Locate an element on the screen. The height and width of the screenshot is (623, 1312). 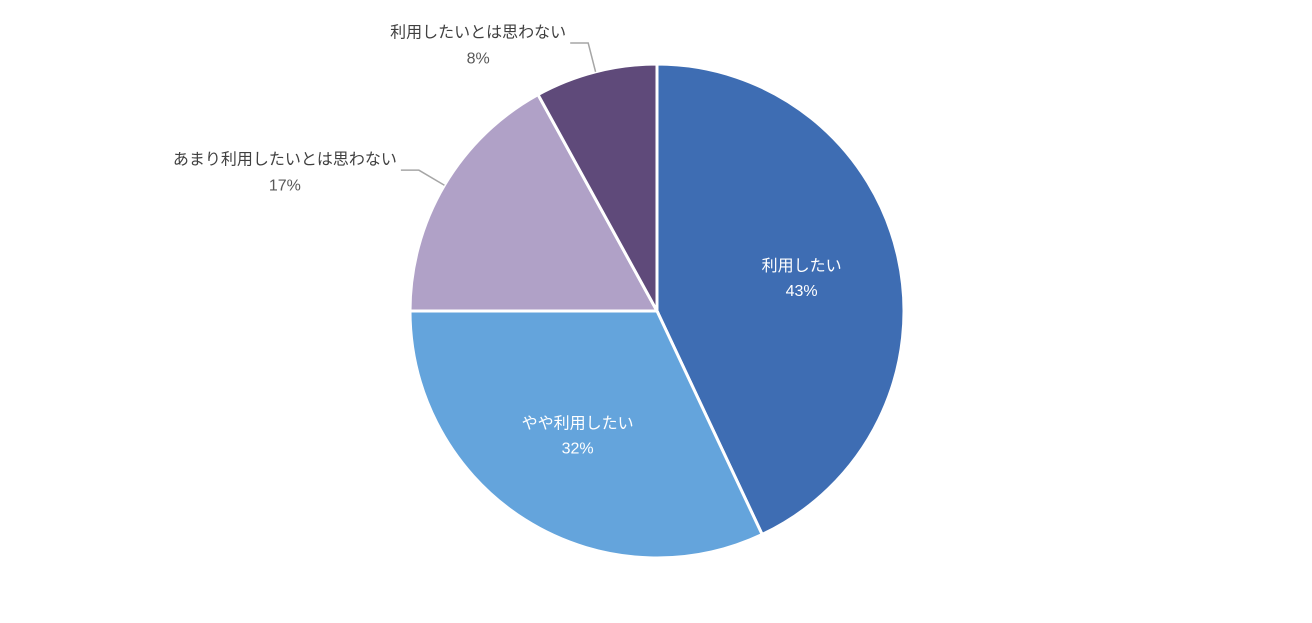
value-label: 8% is located at coordinates (478, 58).